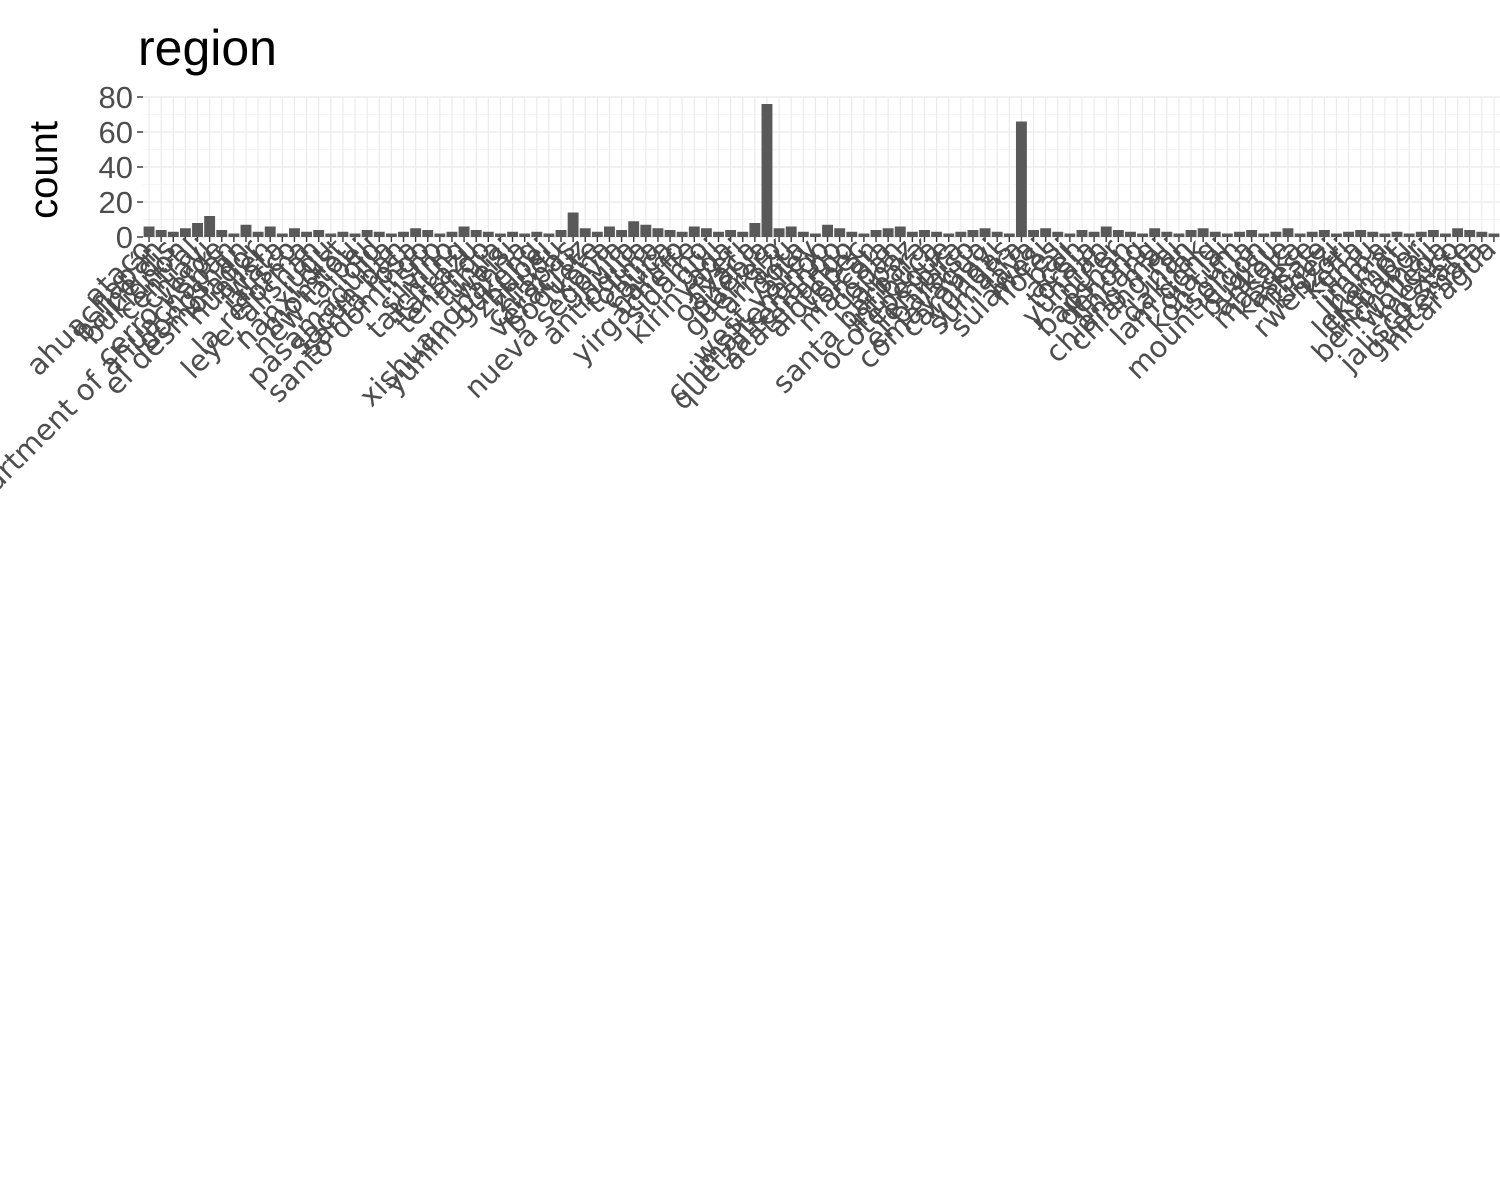 This screenshot has width=1500, height=1200. I want to click on y-tick-label: 0, so click(124, 237).